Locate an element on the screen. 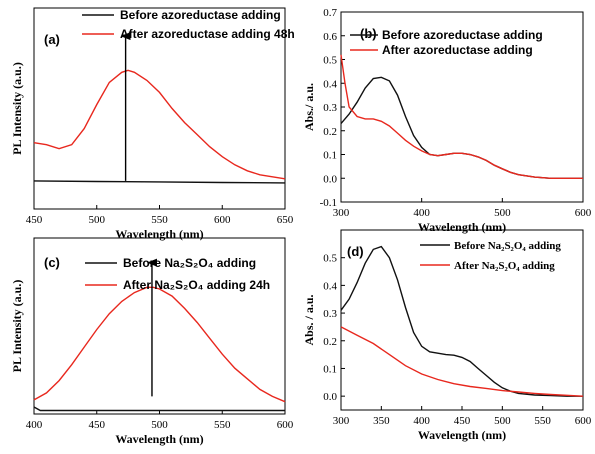  y-tick-label: -0.1 is located at coordinates (328, 203).